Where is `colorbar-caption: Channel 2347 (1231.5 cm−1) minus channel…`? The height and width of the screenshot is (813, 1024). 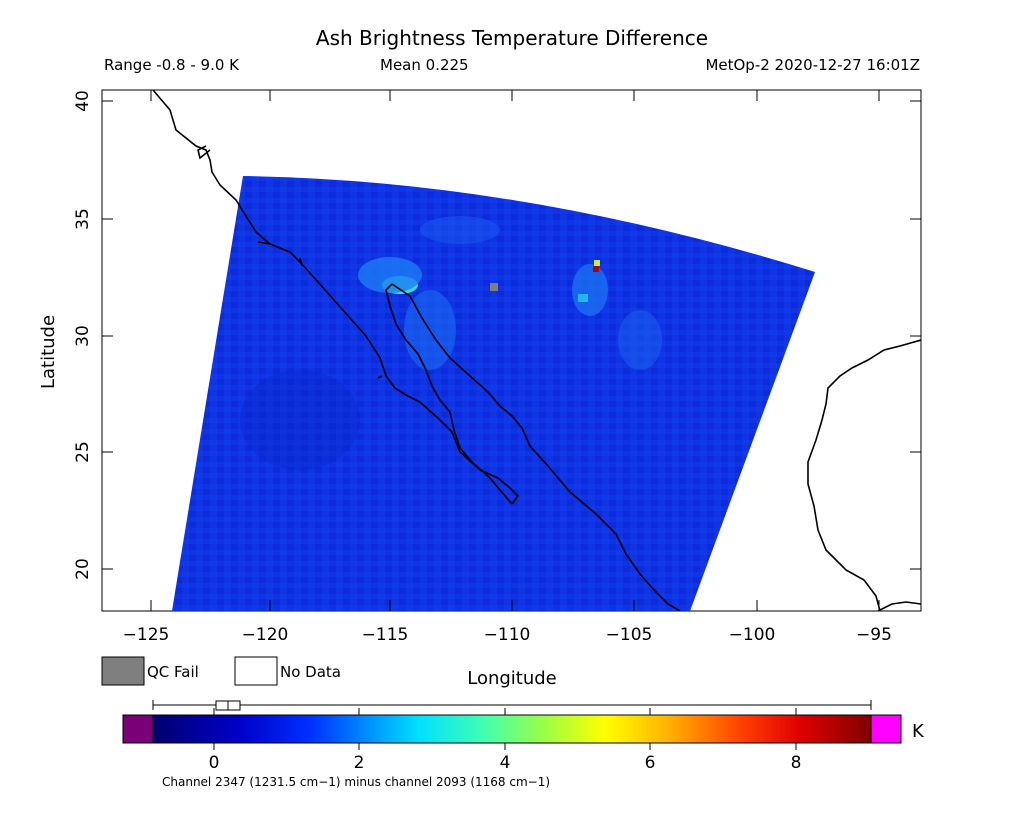
colorbar-caption: Channel 2347 (1231.5 cm−1) minus channel… is located at coordinates (356, 782).